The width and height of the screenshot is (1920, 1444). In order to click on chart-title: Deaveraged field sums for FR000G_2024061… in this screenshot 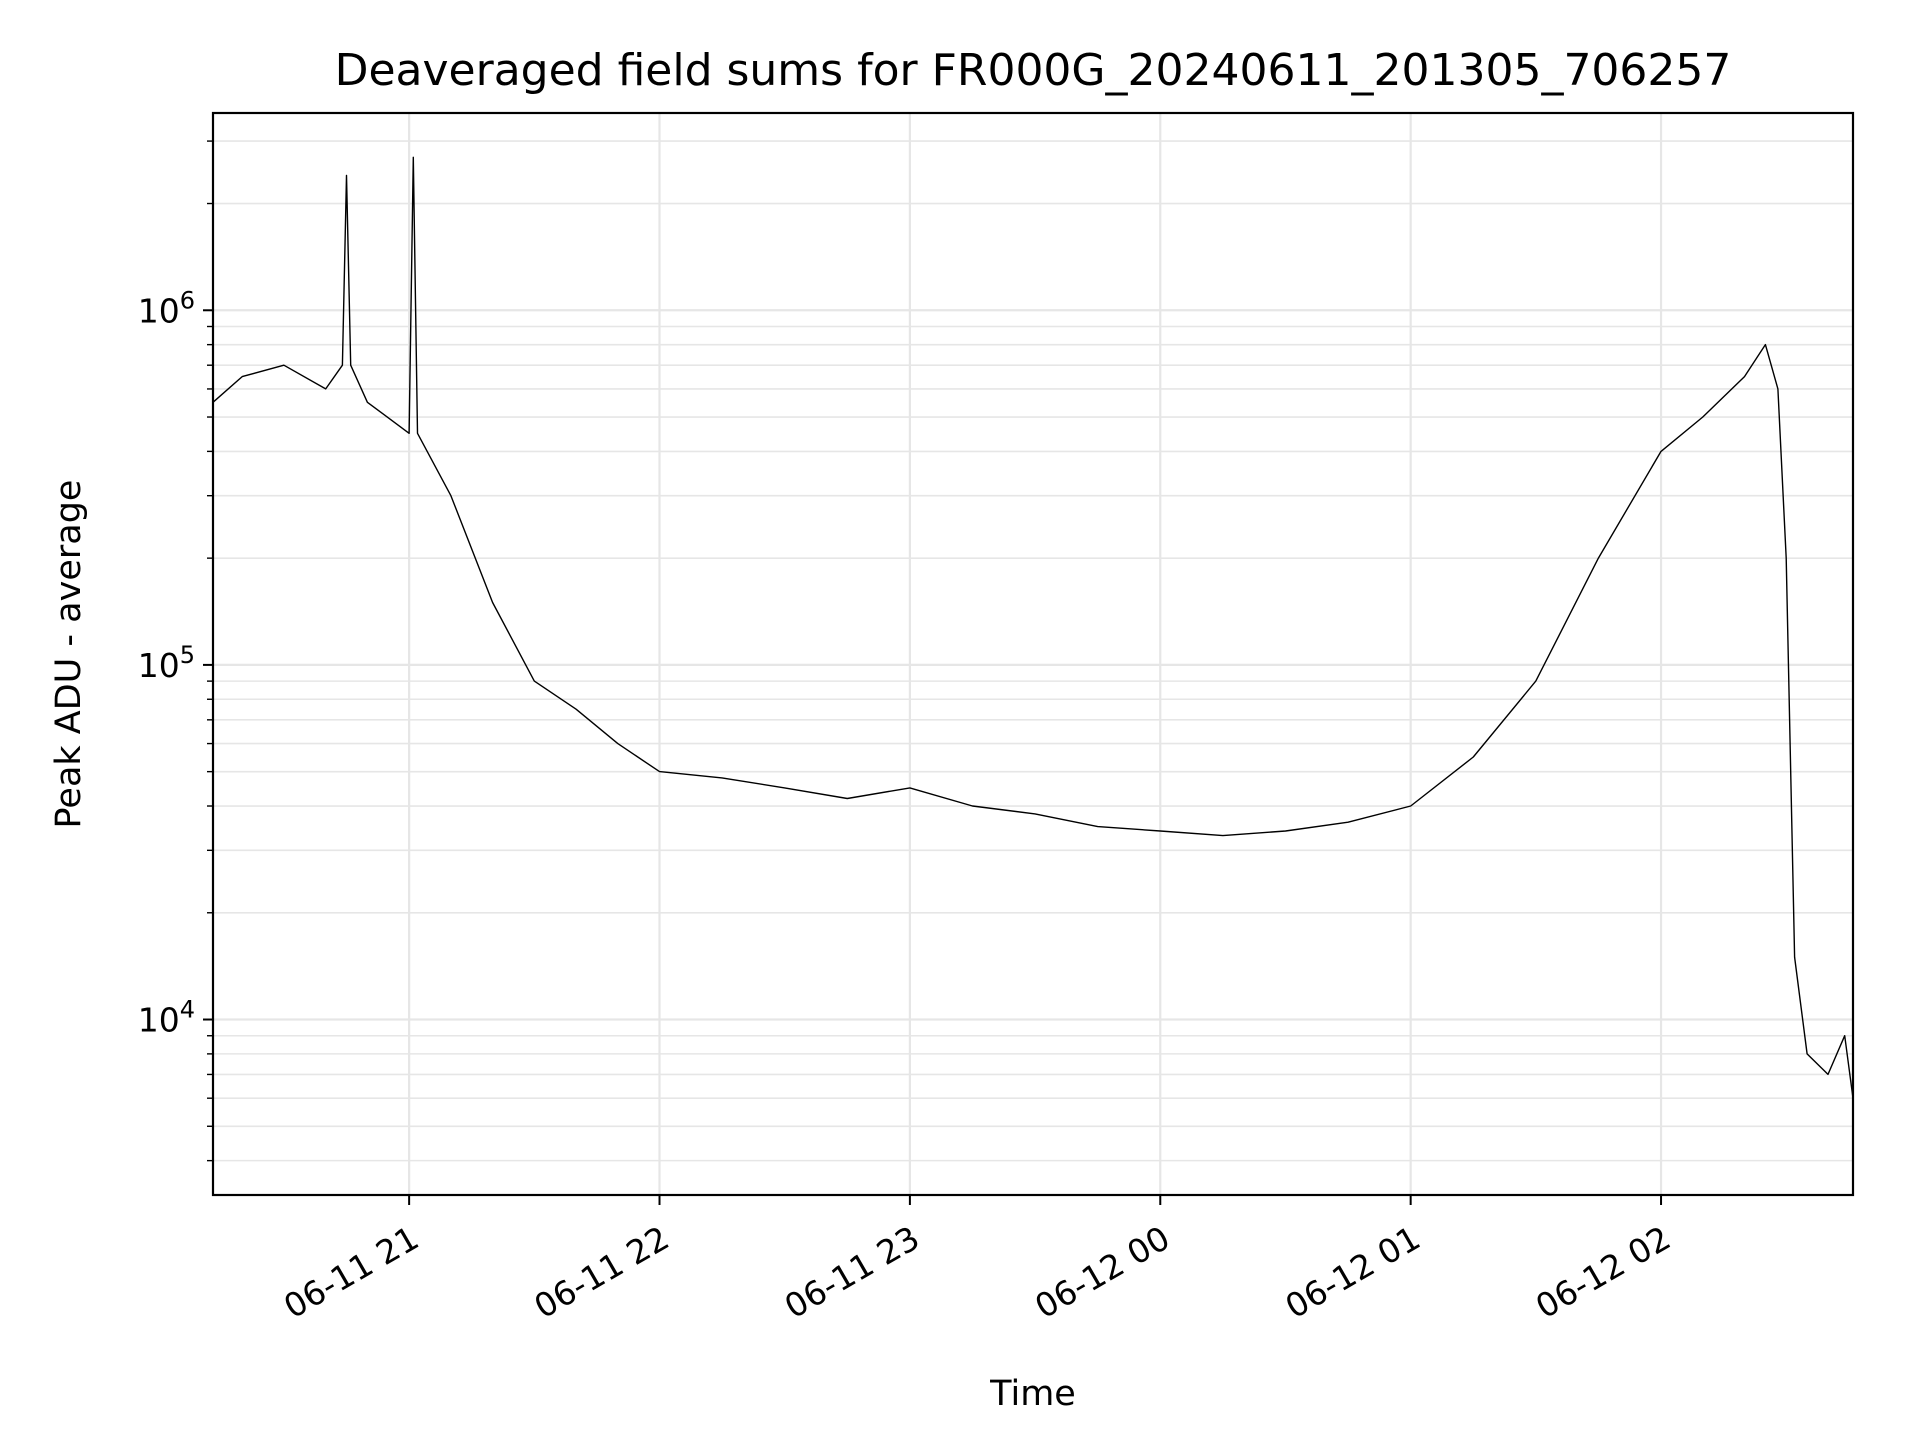, I will do `click(1033, 70)`.